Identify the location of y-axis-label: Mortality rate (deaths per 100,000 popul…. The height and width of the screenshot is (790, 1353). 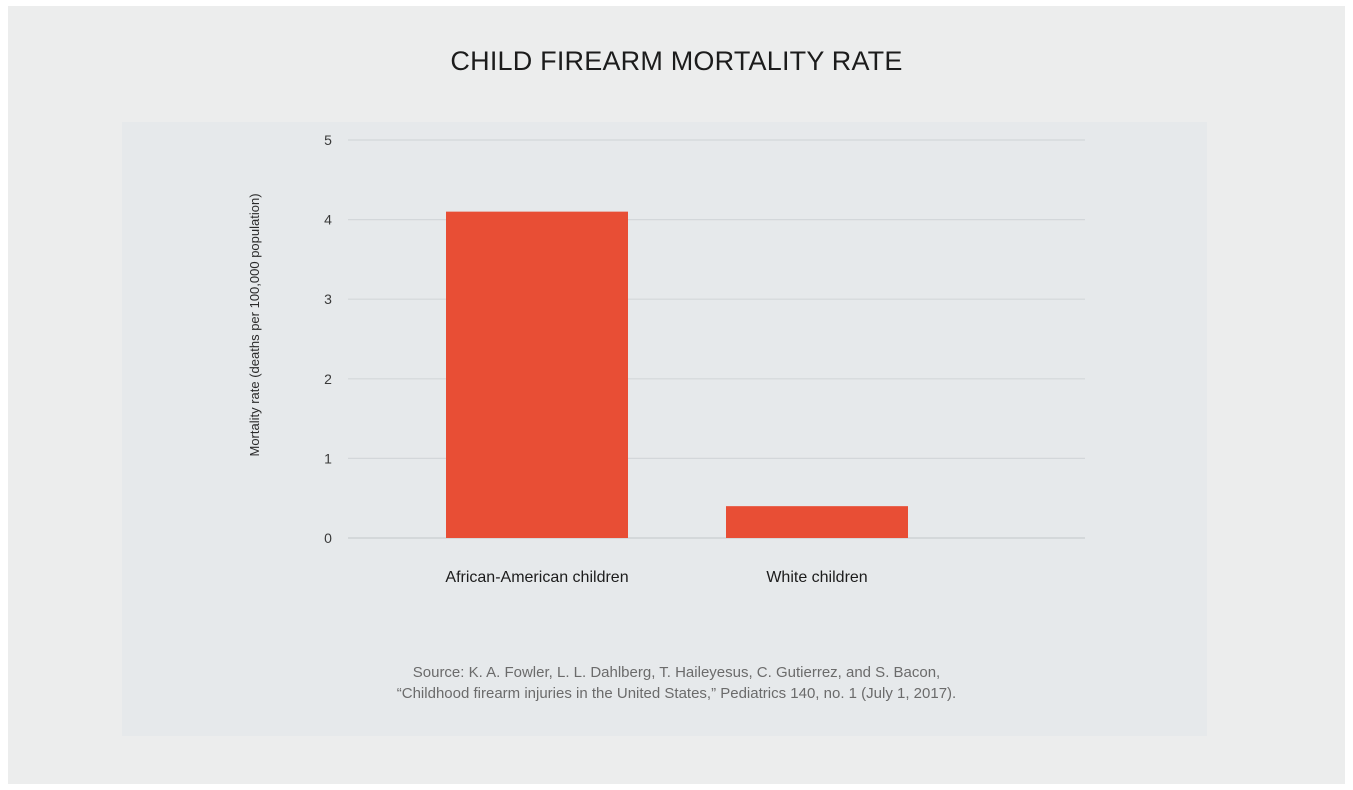
(254, 324).